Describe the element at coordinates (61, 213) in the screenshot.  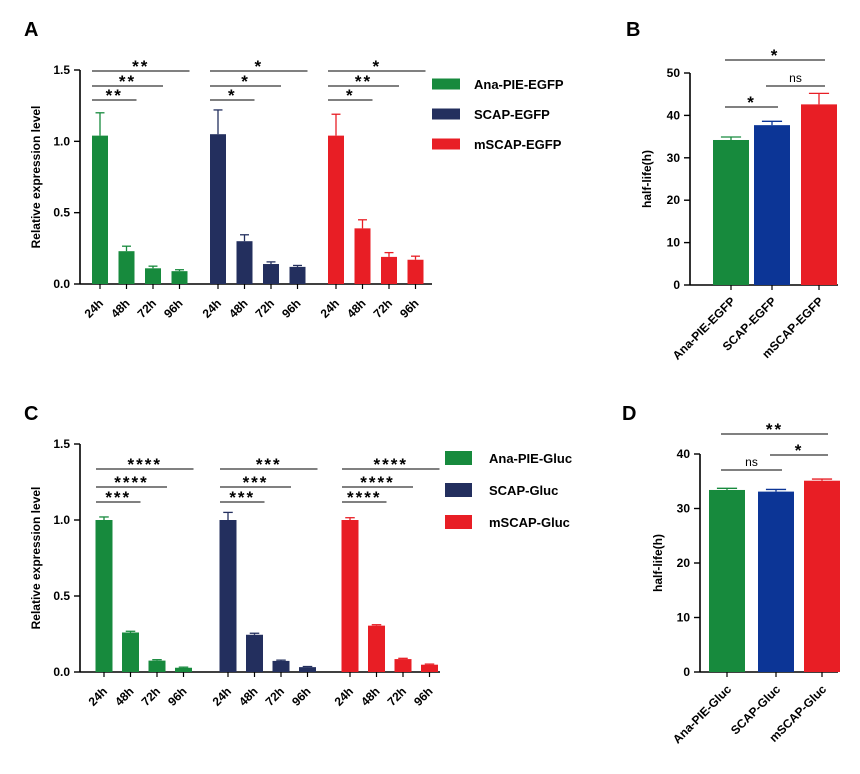
I see `y-tick-label: 0.5` at that location.